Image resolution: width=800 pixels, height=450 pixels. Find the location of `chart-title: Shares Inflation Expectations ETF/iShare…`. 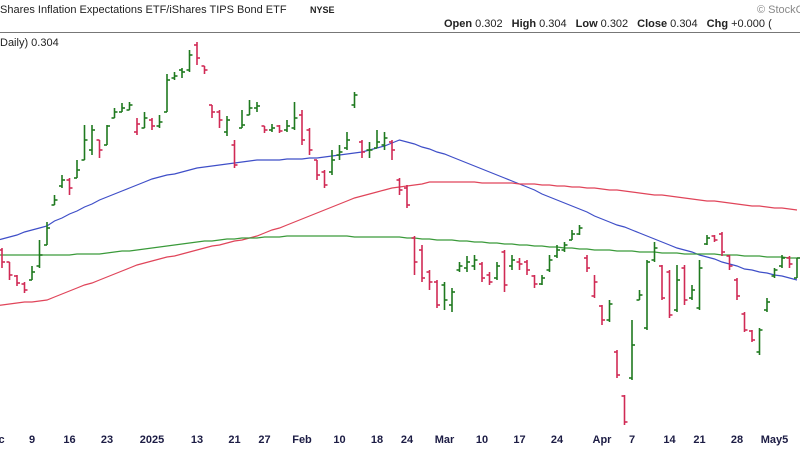

chart-title: Shares Inflation Expectations ETF/iShare… is located at coordinates (143, 10).